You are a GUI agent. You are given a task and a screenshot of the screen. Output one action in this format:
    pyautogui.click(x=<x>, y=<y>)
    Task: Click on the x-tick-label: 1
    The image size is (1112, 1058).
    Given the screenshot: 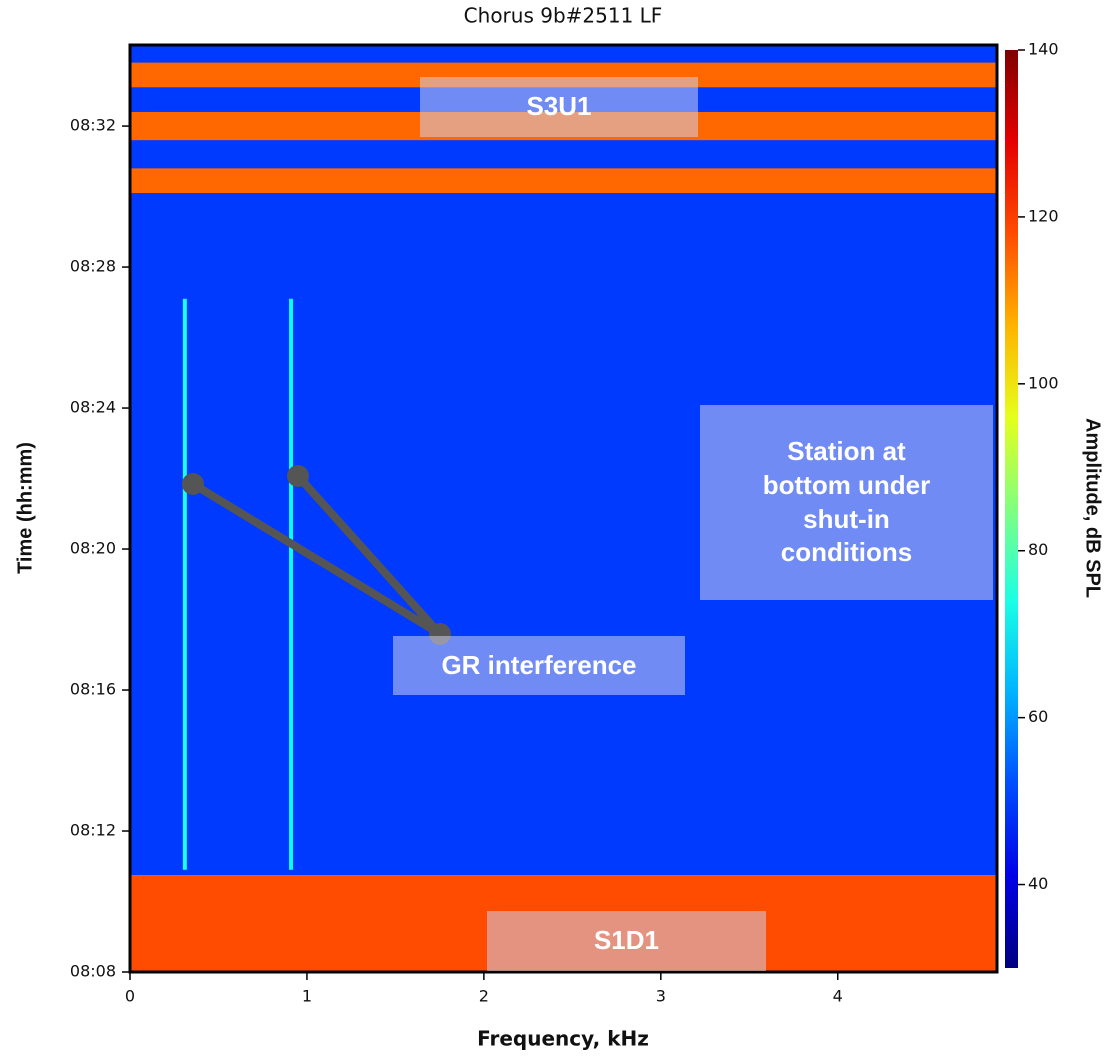 What is the action you would take?
    pyautogui.click(x=307, y=996)
    